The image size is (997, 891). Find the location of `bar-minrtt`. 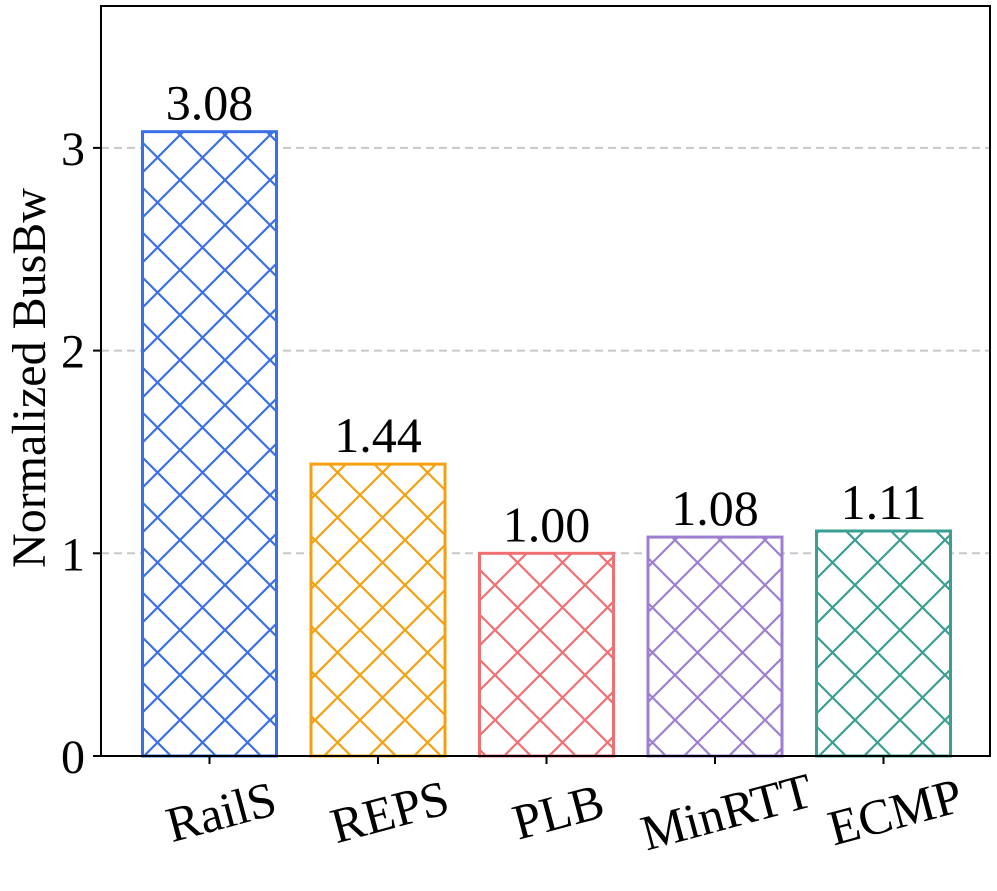

bar-minrtt is located at coordinates (715, 646).